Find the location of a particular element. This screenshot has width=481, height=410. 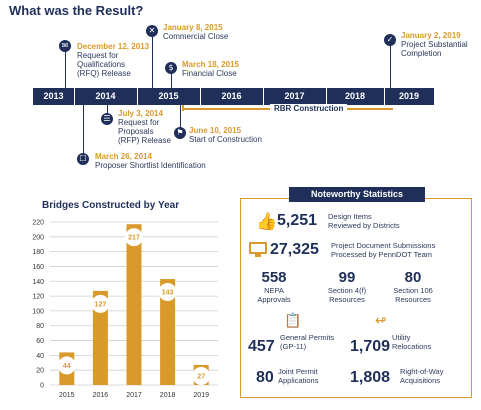

permit-icon: 📋 is located at coordinates (293, 321).